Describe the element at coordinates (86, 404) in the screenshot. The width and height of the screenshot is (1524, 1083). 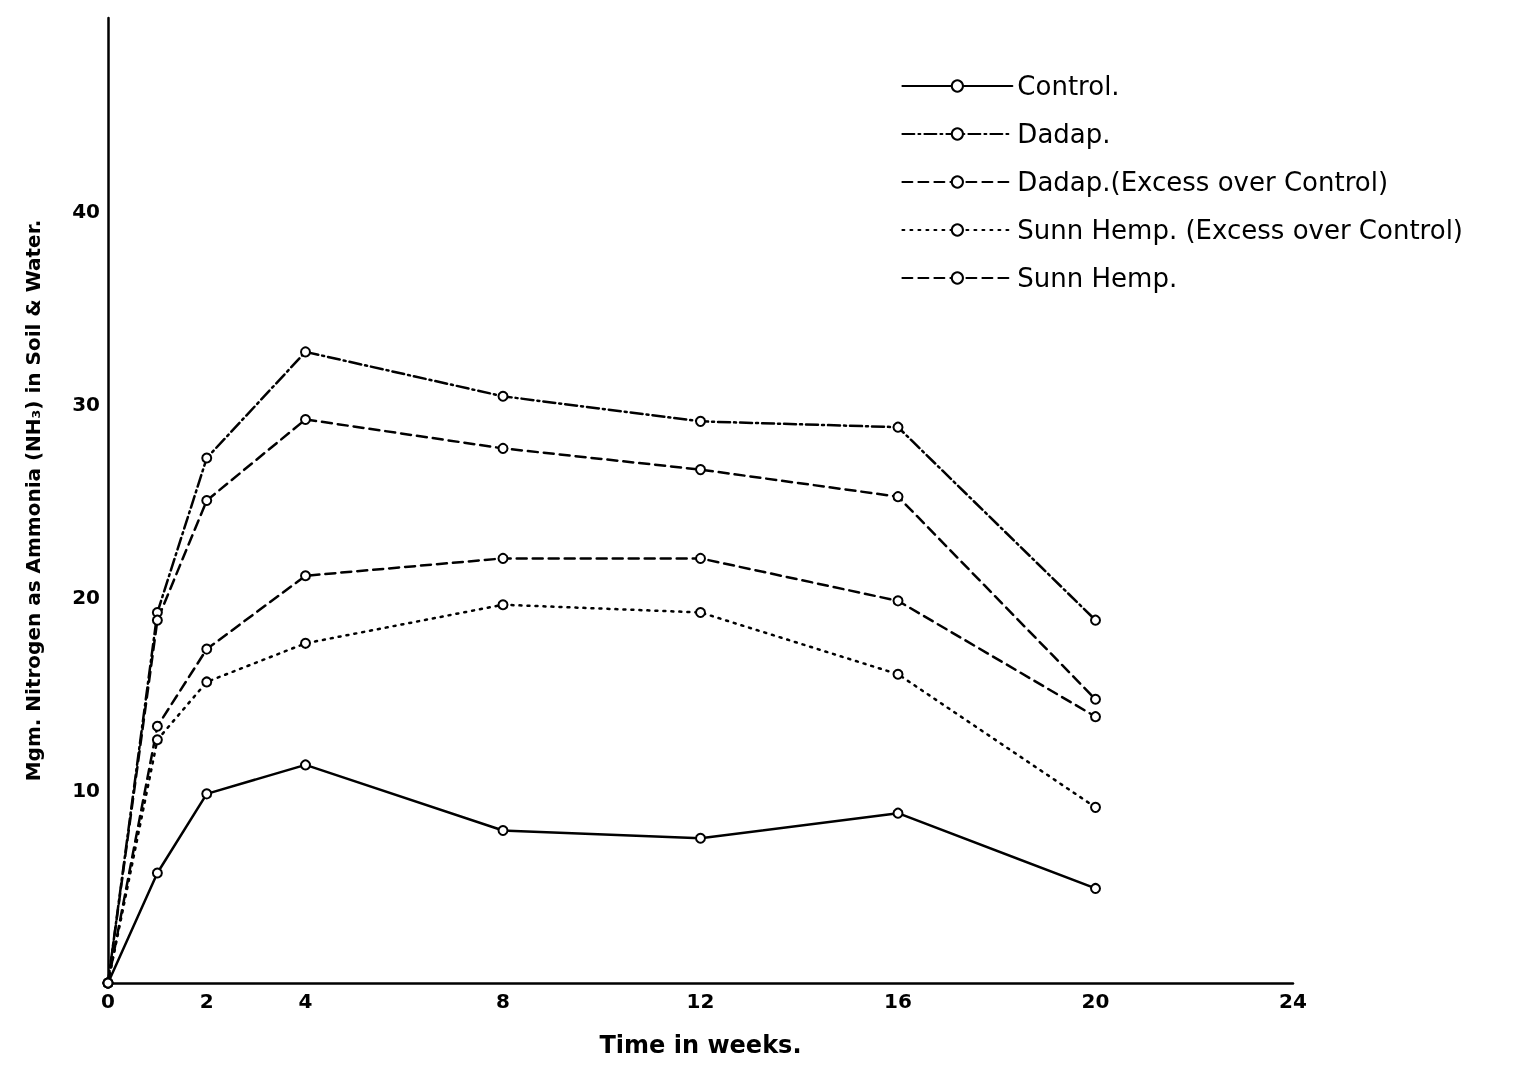
I see `y-tick-label: 30` at that location.